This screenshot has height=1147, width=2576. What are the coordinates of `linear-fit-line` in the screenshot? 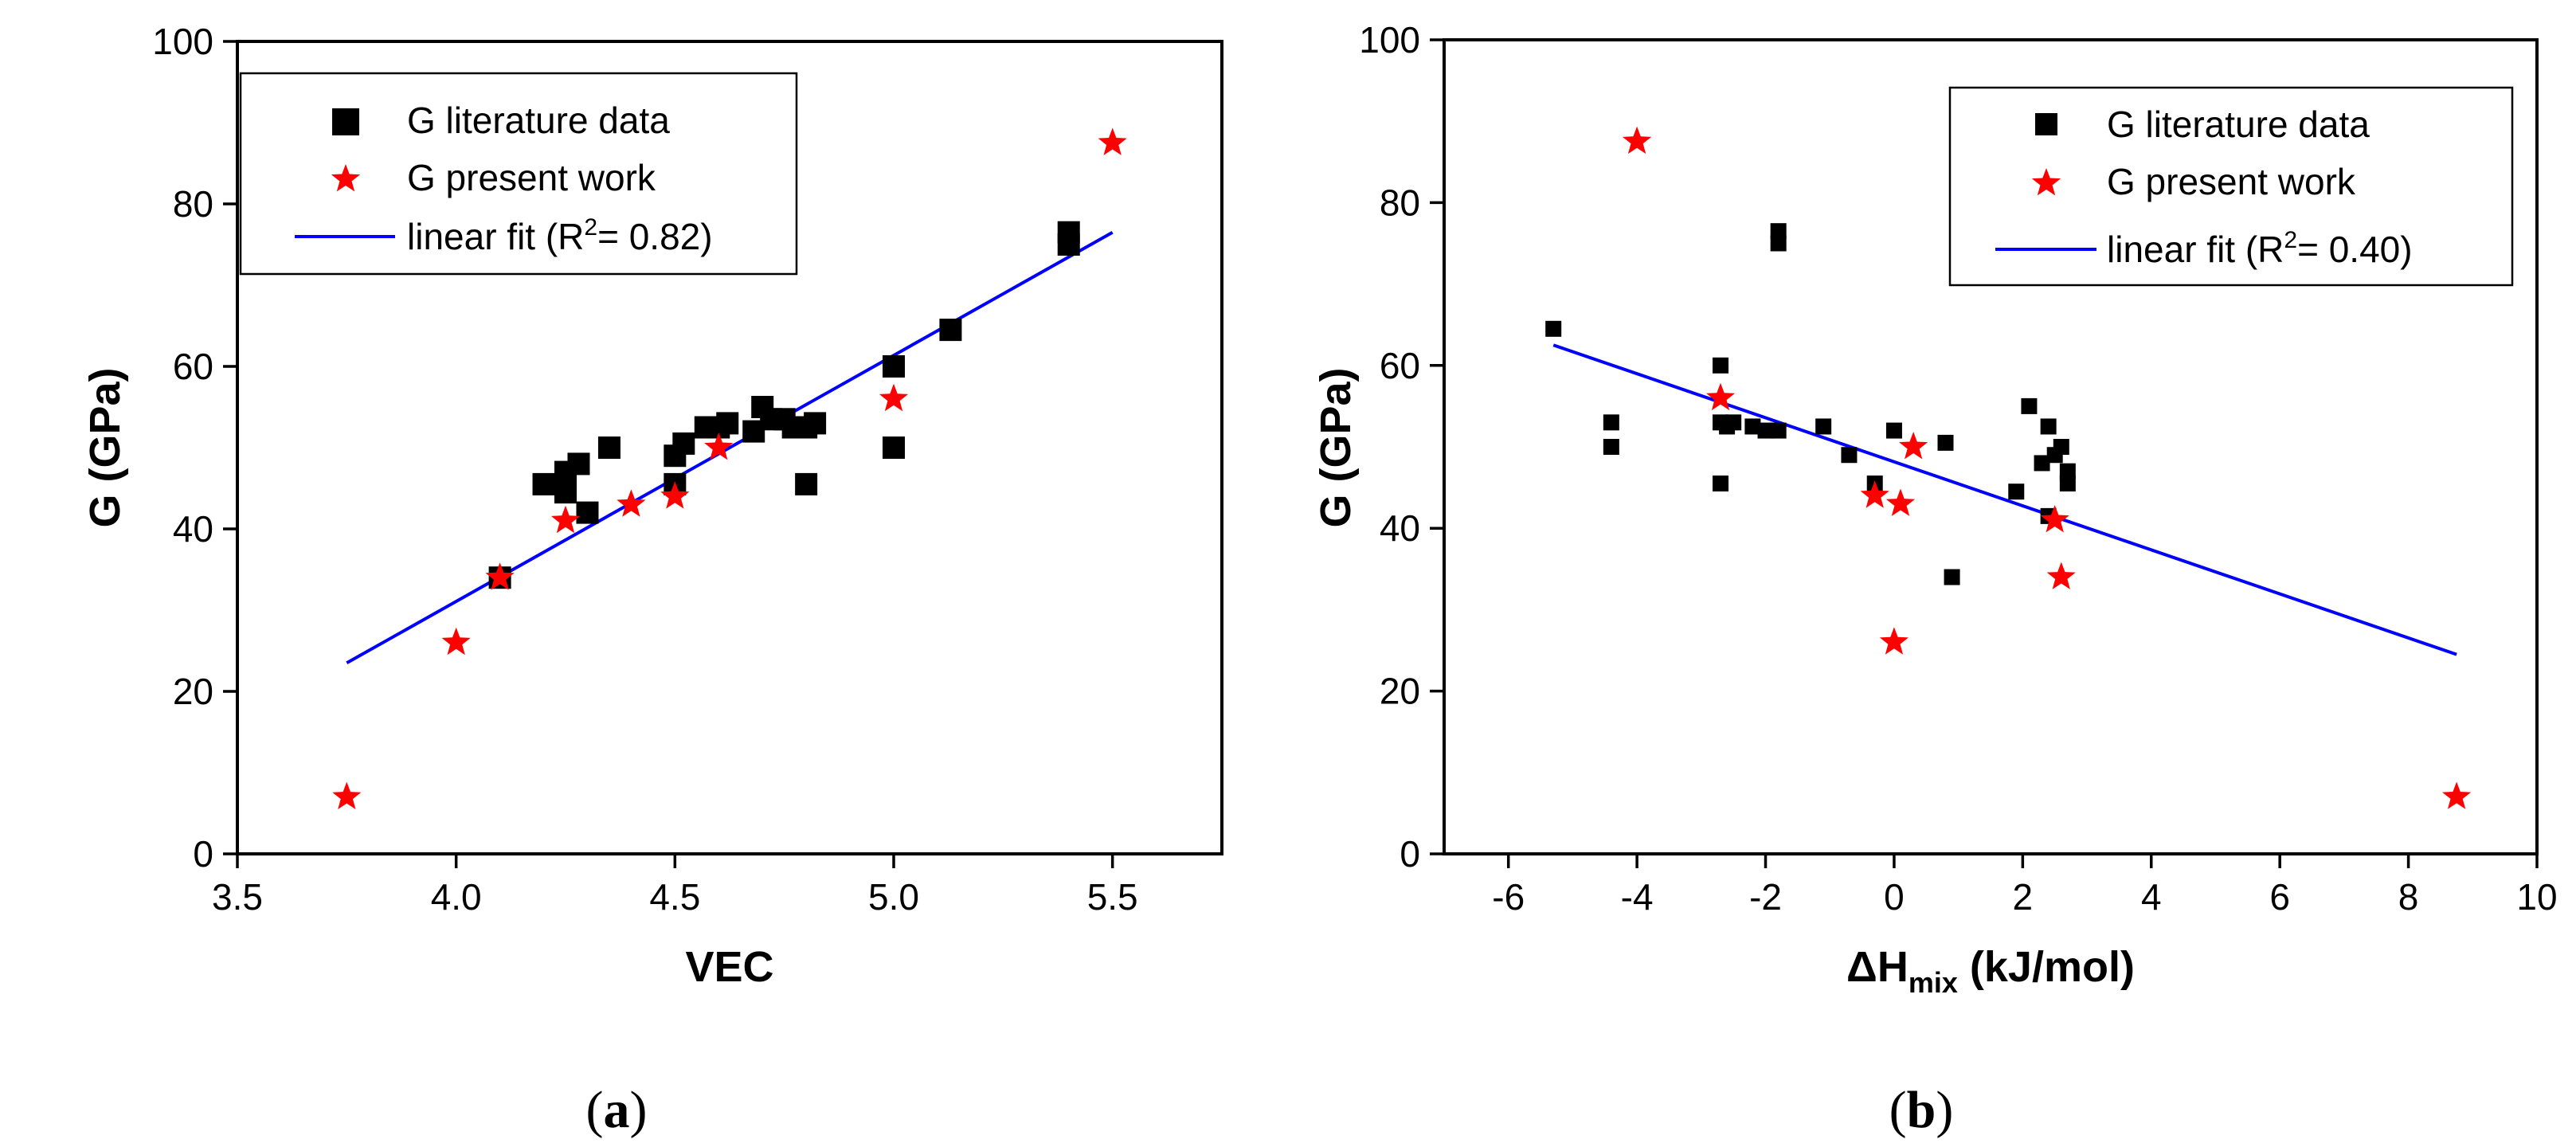 It's located at (2004, 499).